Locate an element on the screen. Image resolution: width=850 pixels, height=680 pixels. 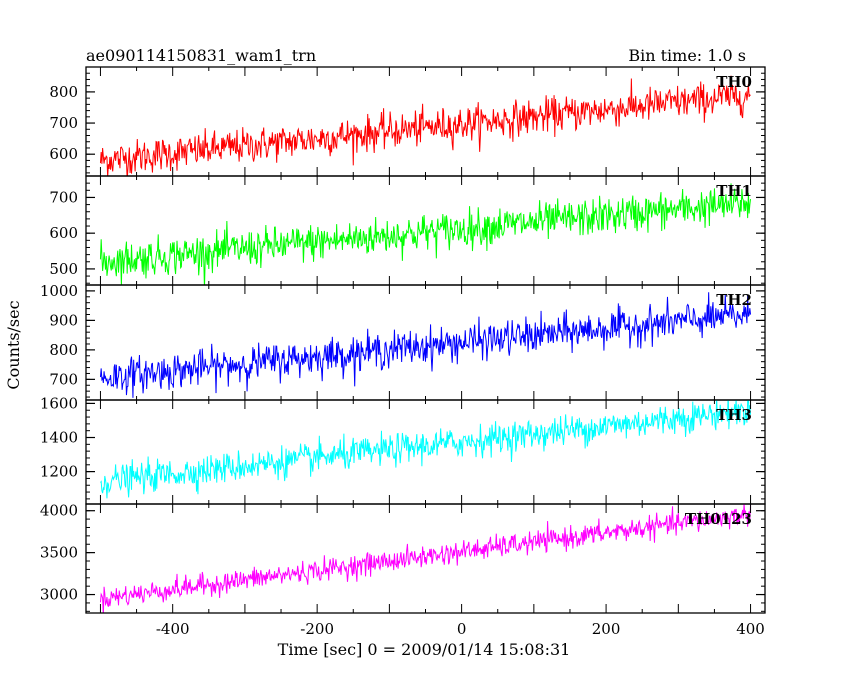
y-tick-label: 1400 is located at coordinates (59, 438).